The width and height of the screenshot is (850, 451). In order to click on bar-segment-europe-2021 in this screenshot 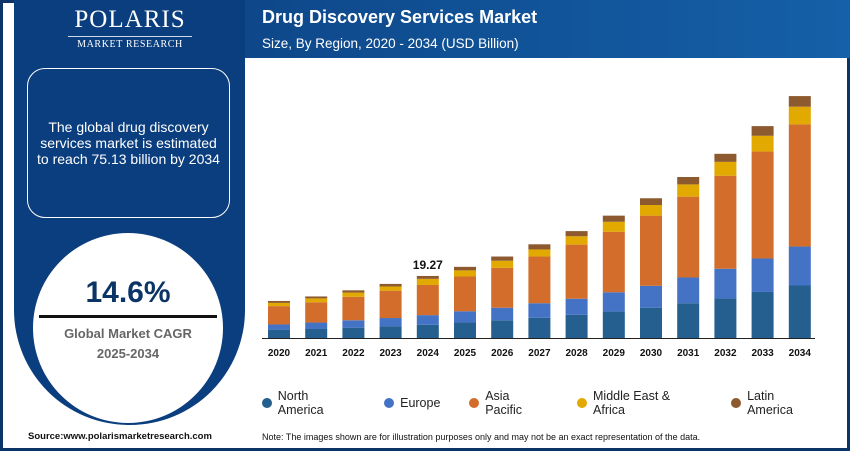, I will do `click(316, 325)`.